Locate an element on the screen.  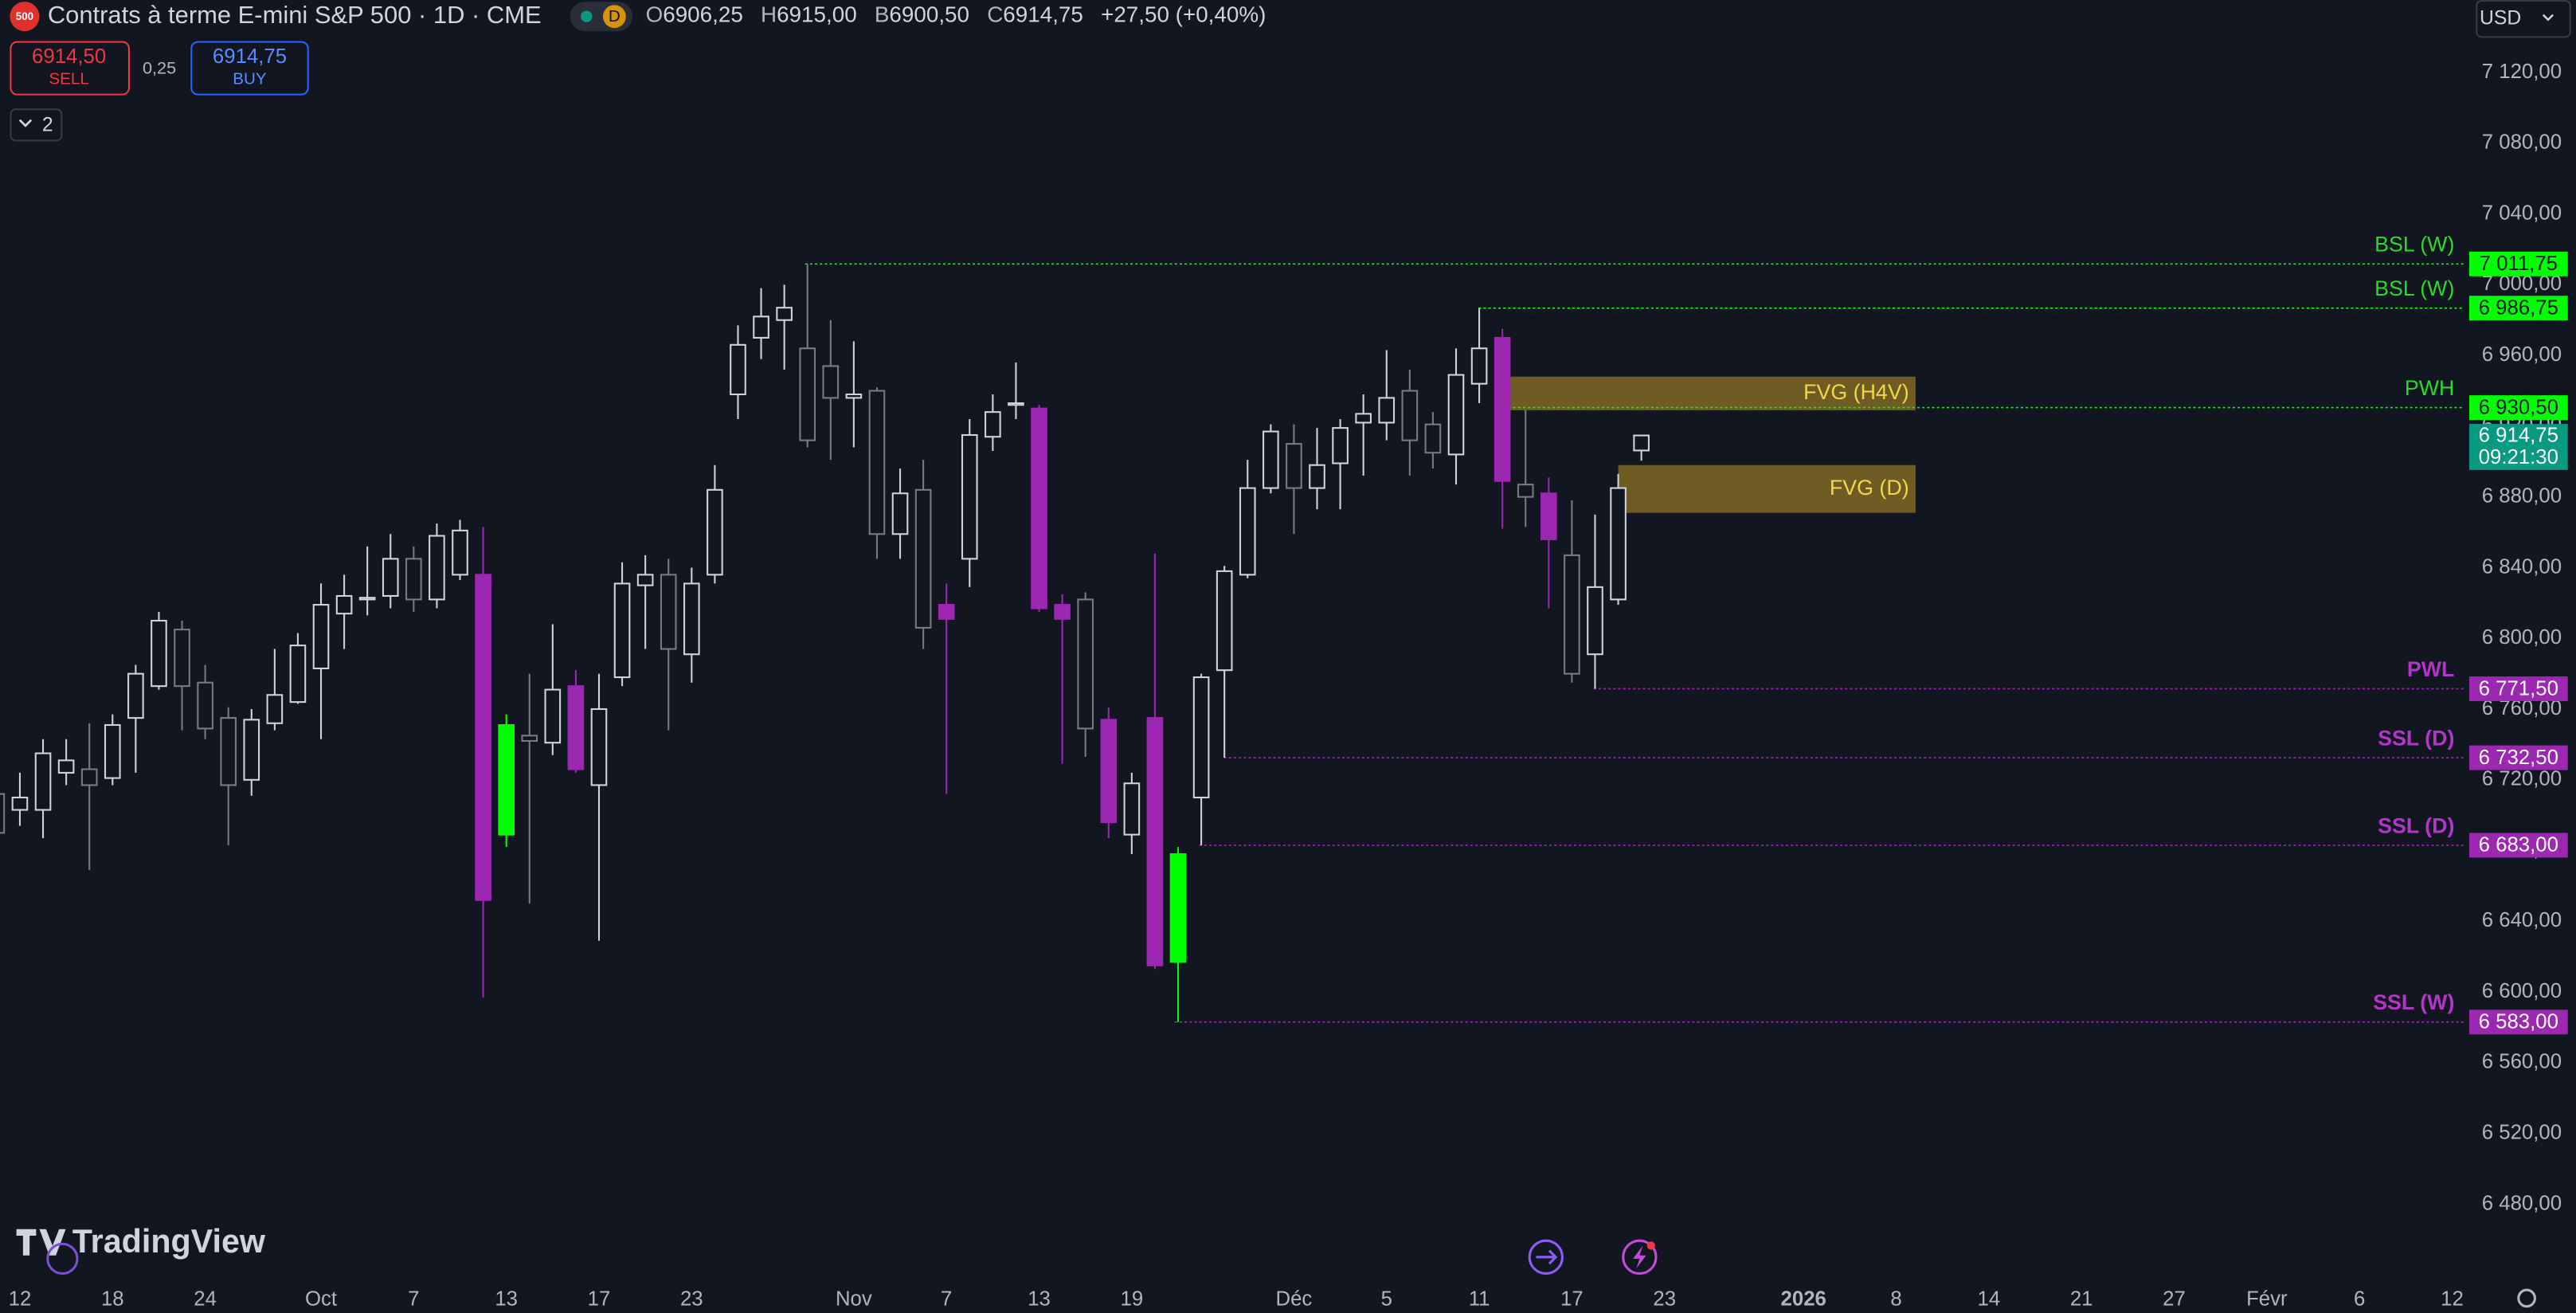
sell-label: SELL is located at coordinates (68, 79).